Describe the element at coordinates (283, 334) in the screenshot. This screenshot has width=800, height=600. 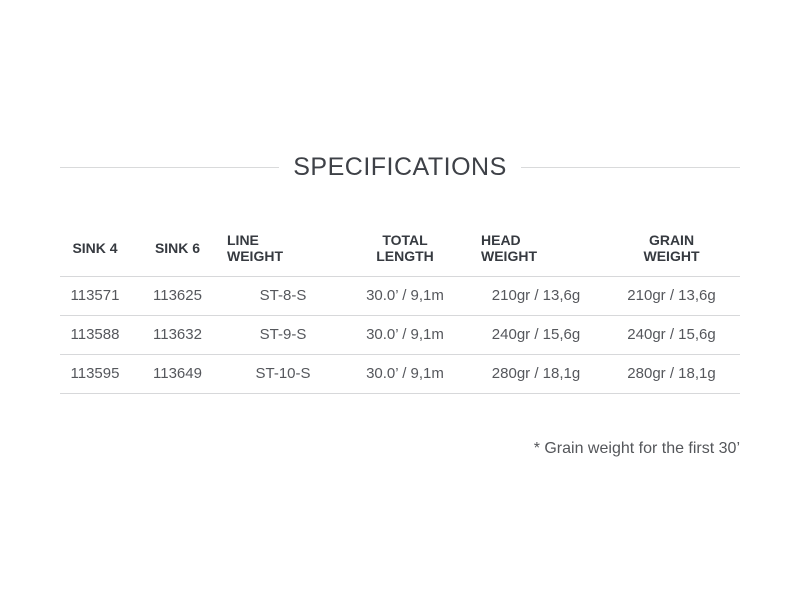
I see `cell-line-weight: ST-9-S` at that location.